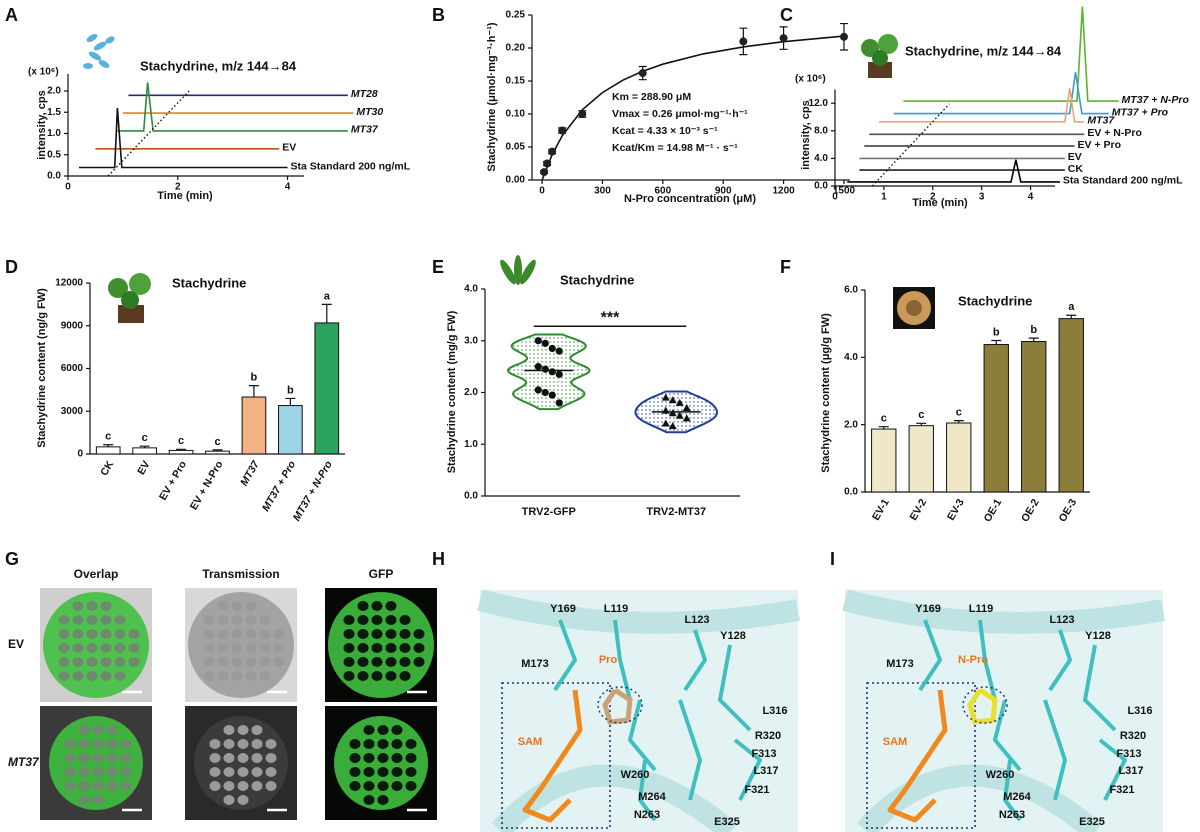 The image size is (1200, 832). Describe the element at coordinates (556, 755) in the screenshot. I see `sam-box` at that location.